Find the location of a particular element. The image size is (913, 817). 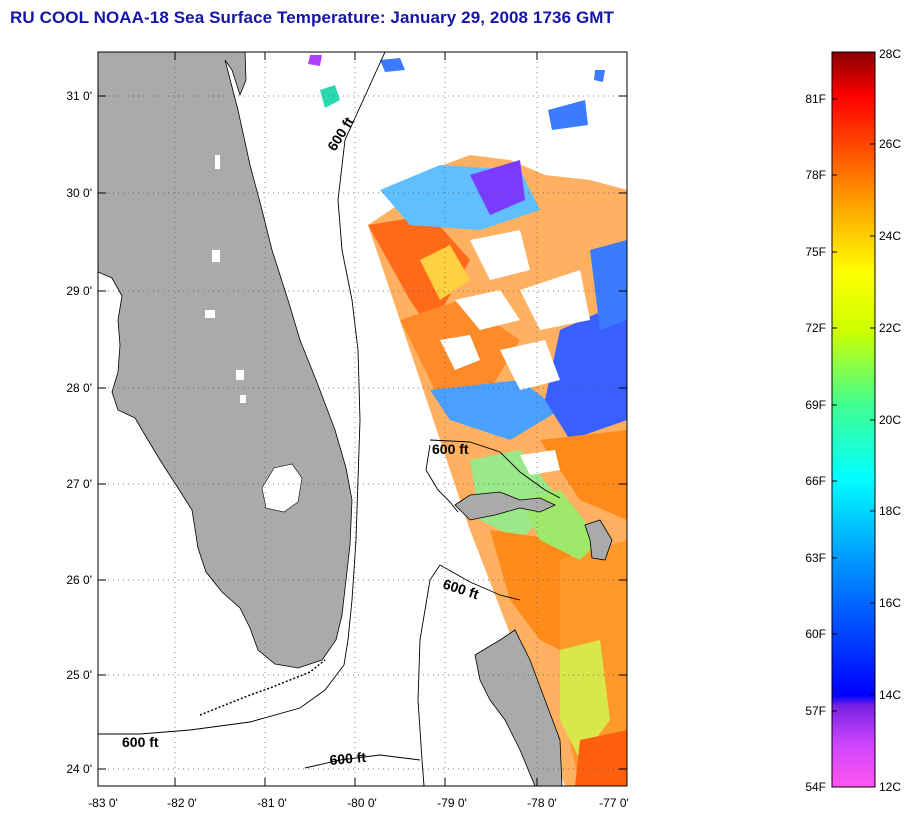

isobath-label-2: 600 ft is located at coordinates (450, 449).